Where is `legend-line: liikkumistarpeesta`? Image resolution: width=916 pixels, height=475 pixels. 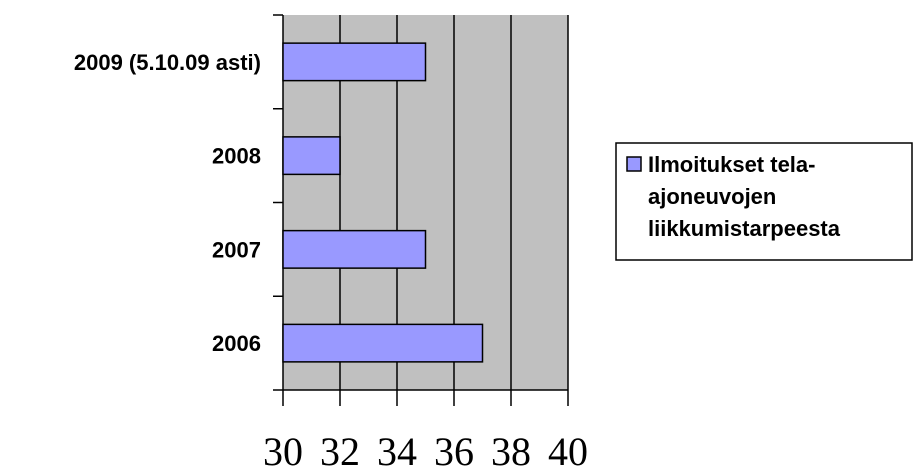
legend-line: liikkumistarpeesta is located at coordinates (744, 228).